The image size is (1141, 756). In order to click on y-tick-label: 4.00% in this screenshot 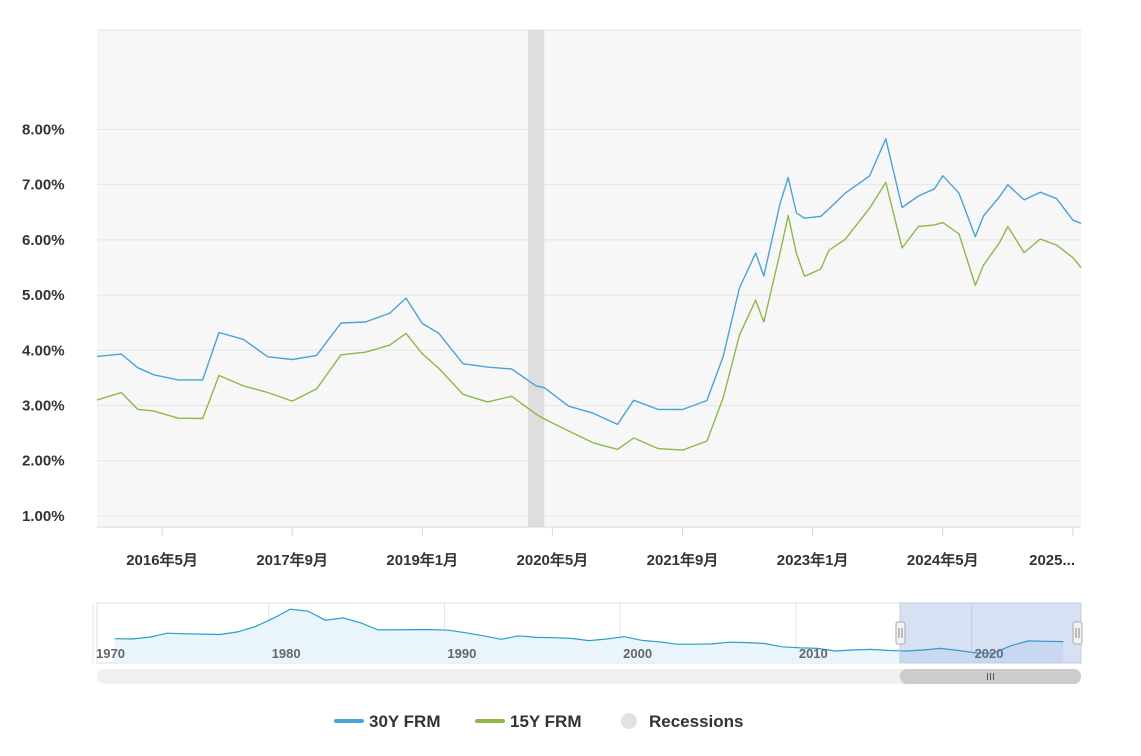, I will do `click(43, 350)`.